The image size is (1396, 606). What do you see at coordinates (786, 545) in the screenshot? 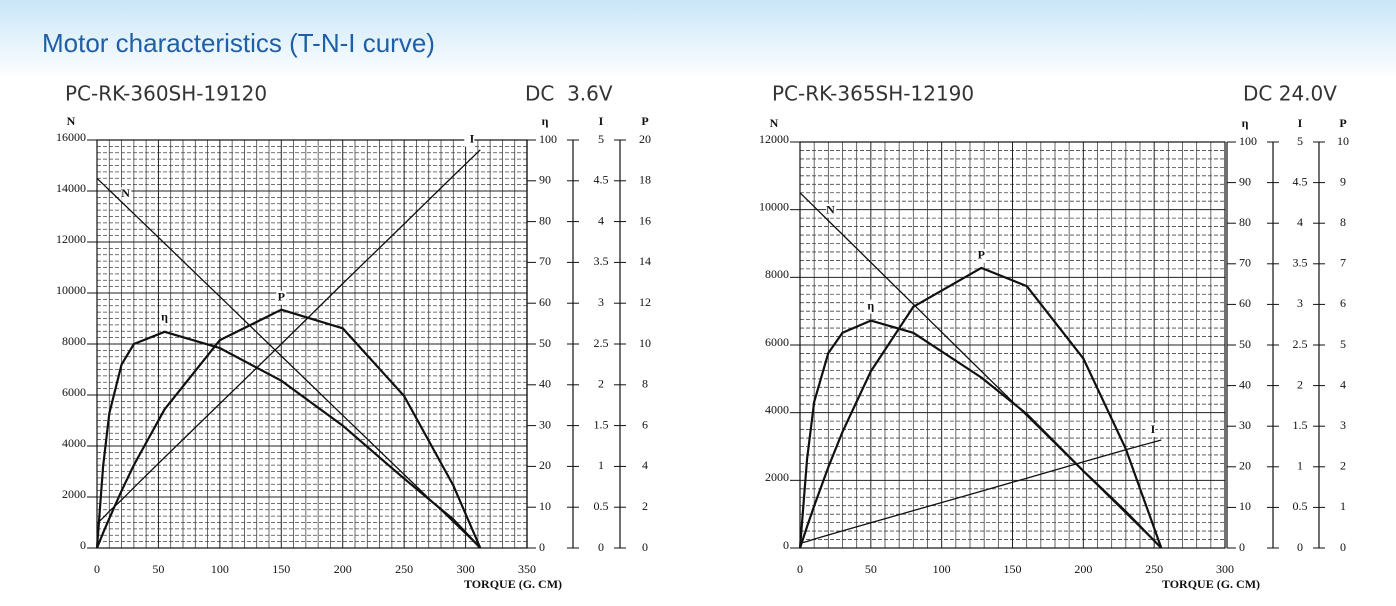
I see `y-tick-label: 0` at bounding box center [786, 545].